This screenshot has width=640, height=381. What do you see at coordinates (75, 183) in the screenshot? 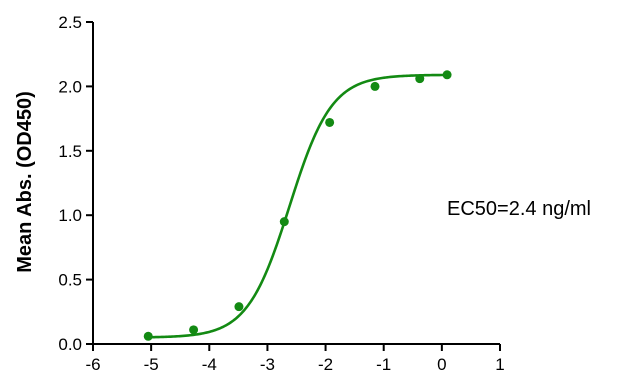
I see `y-axis-ticks: 0.0 0.5 1.0 1.5 2.0 2.5` at bounding box center [75, 183].